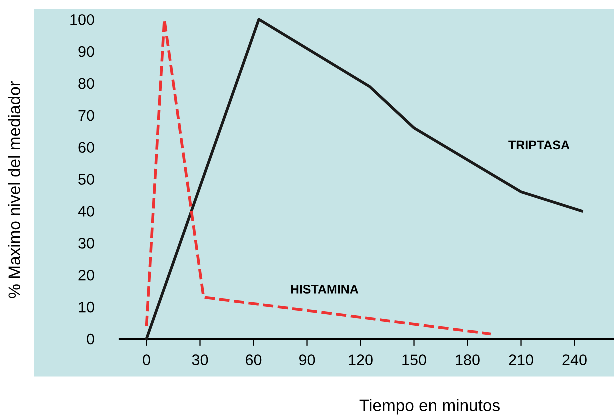  I want to click on x-tick-label: 120, so click(361, 360).